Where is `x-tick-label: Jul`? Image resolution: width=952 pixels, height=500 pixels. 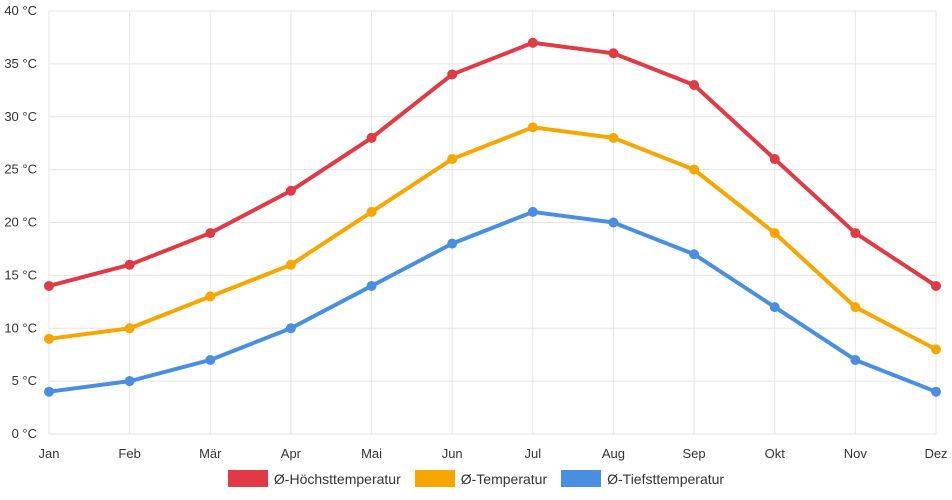 x-tick-label: Jul is located at coordinates (533, 453).